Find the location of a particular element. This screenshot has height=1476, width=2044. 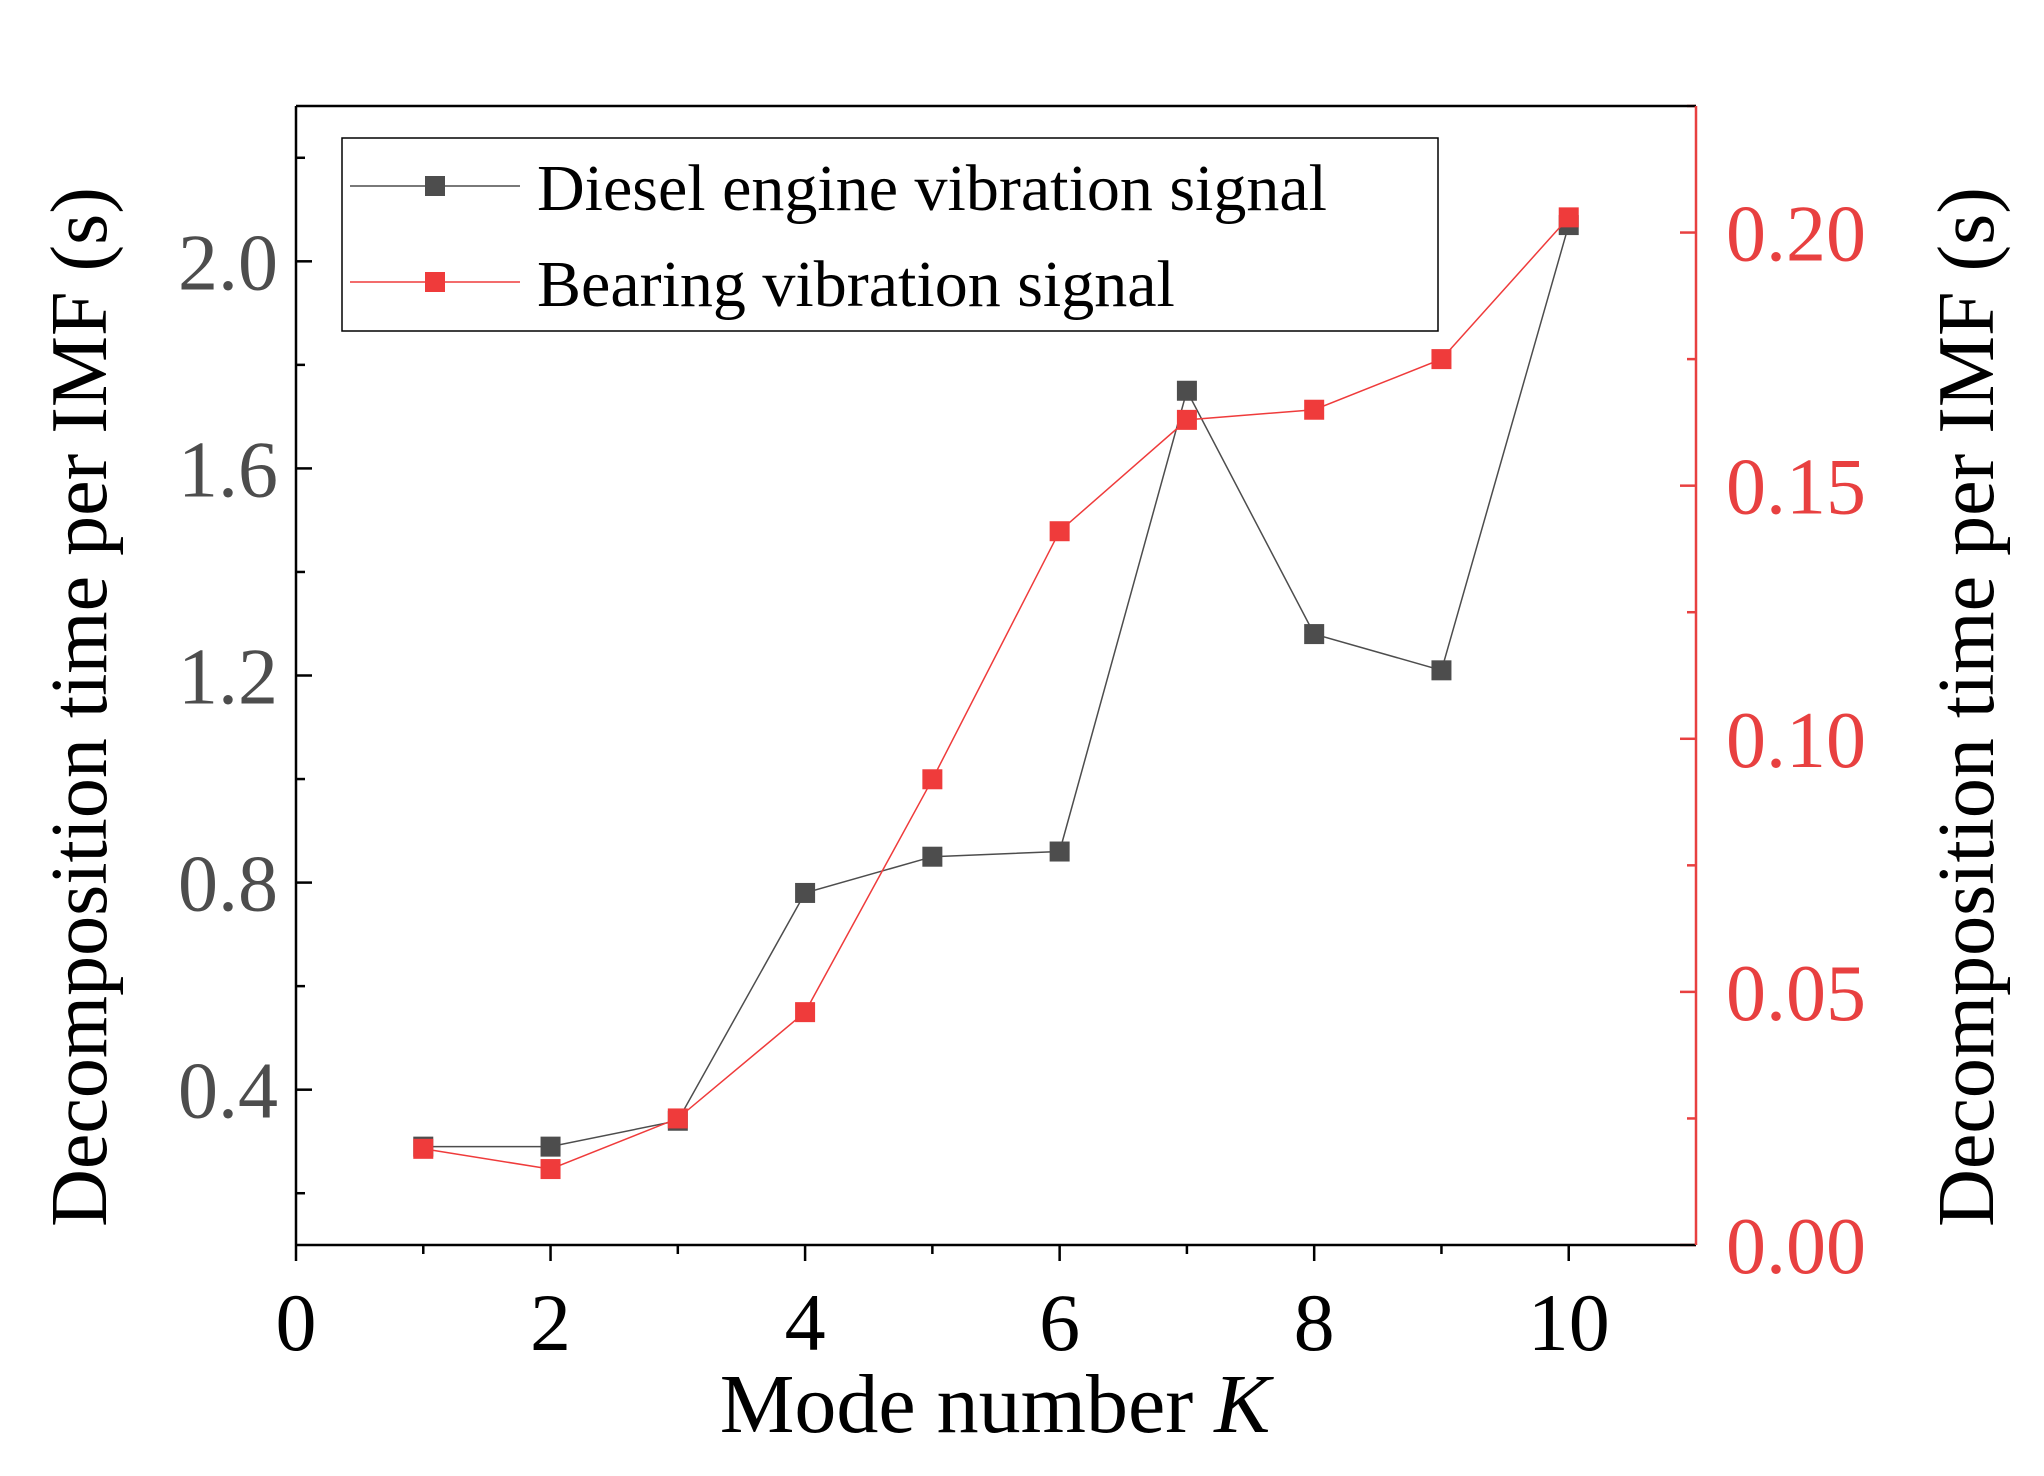

legend-item-diesel: Diesel engine vibration signal is located at coordinates (838, 188).